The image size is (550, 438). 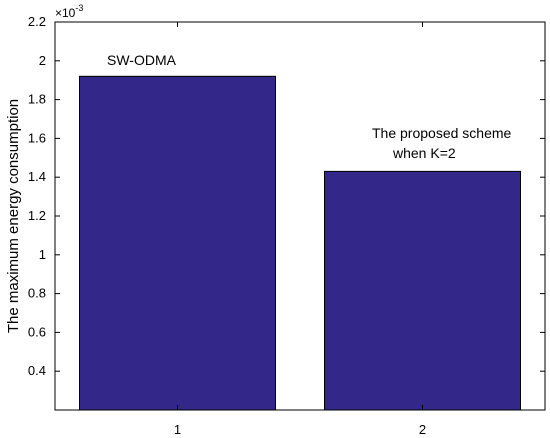 I want to click on y-axis-label: The maximum energy consumption, so click(x=13, y=216).